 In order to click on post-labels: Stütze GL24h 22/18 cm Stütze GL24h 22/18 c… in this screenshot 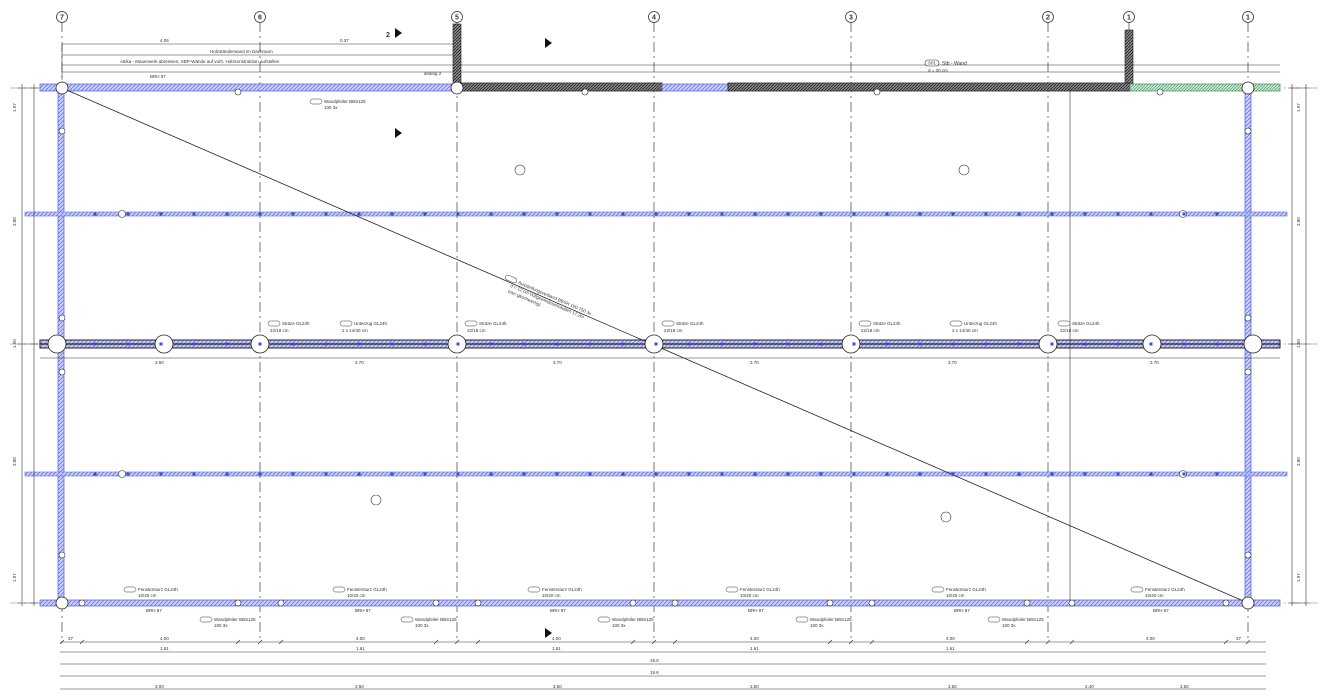, I will do `click(683, 326)`.